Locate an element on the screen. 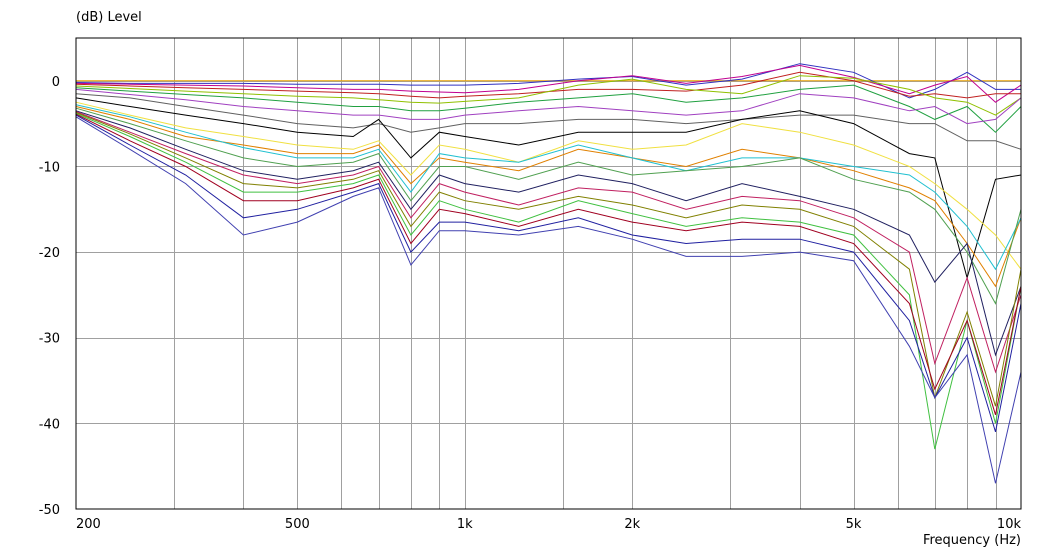  x-tick-label: 200 is located at coordinates (88, 524).